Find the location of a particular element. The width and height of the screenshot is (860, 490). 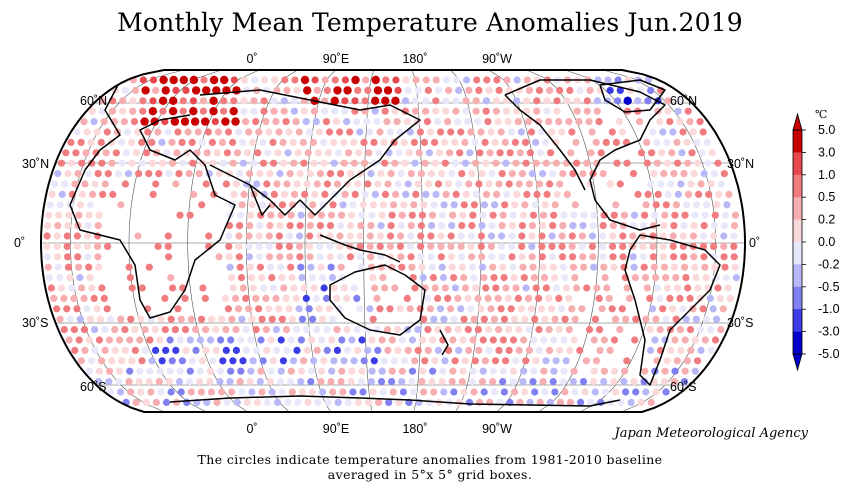

legend-swatch is located at coordinates (797, 298).